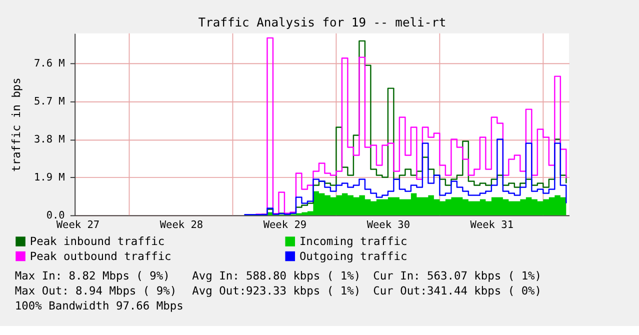 The width and height of the screenshot is (639, 335). Describe the element at coordinates (97, 241) in the screenshot. I see `legend-label: Peak inbound traffic` at that location.